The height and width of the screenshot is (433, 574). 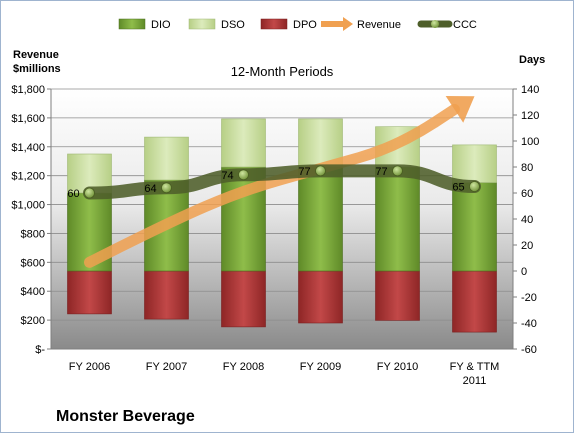 What do you see at coordinates (529, 350) in the screenshot?
I see `right-tick-label: -60` at bounding box center [529, 350].